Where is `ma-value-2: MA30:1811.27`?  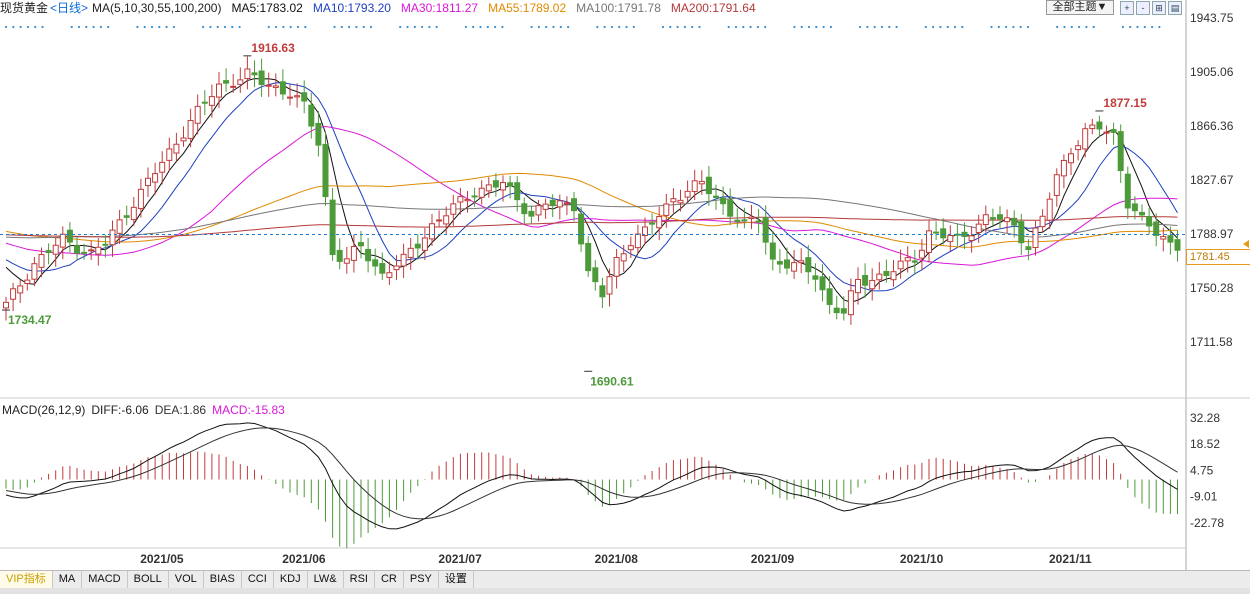 ma-value-2: MA30:1811.27 is located at coordinates (439, 8).